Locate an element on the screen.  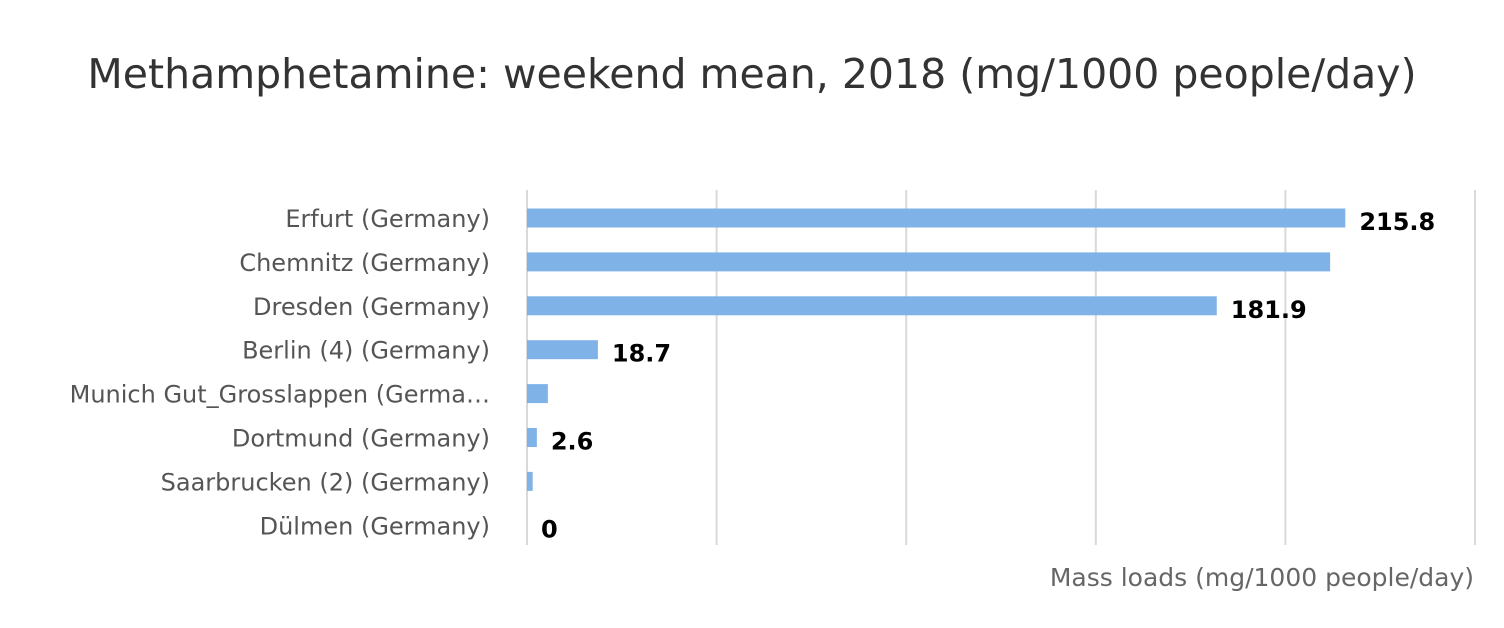
category-label-5: Dortmund (Germany) is located at coordinates (361, 439).